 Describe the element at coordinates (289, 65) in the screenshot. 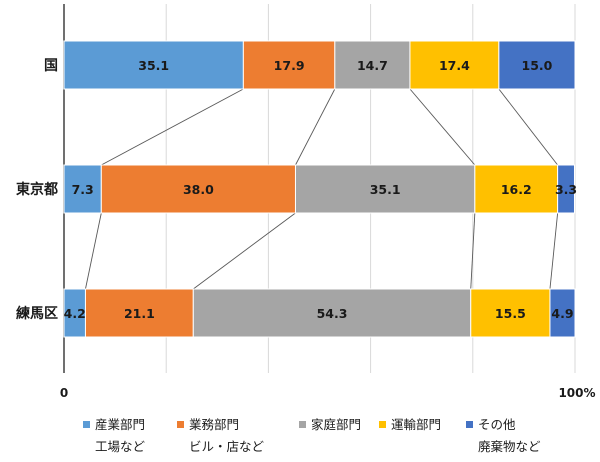

I see `data-label: 17.9` at that location.